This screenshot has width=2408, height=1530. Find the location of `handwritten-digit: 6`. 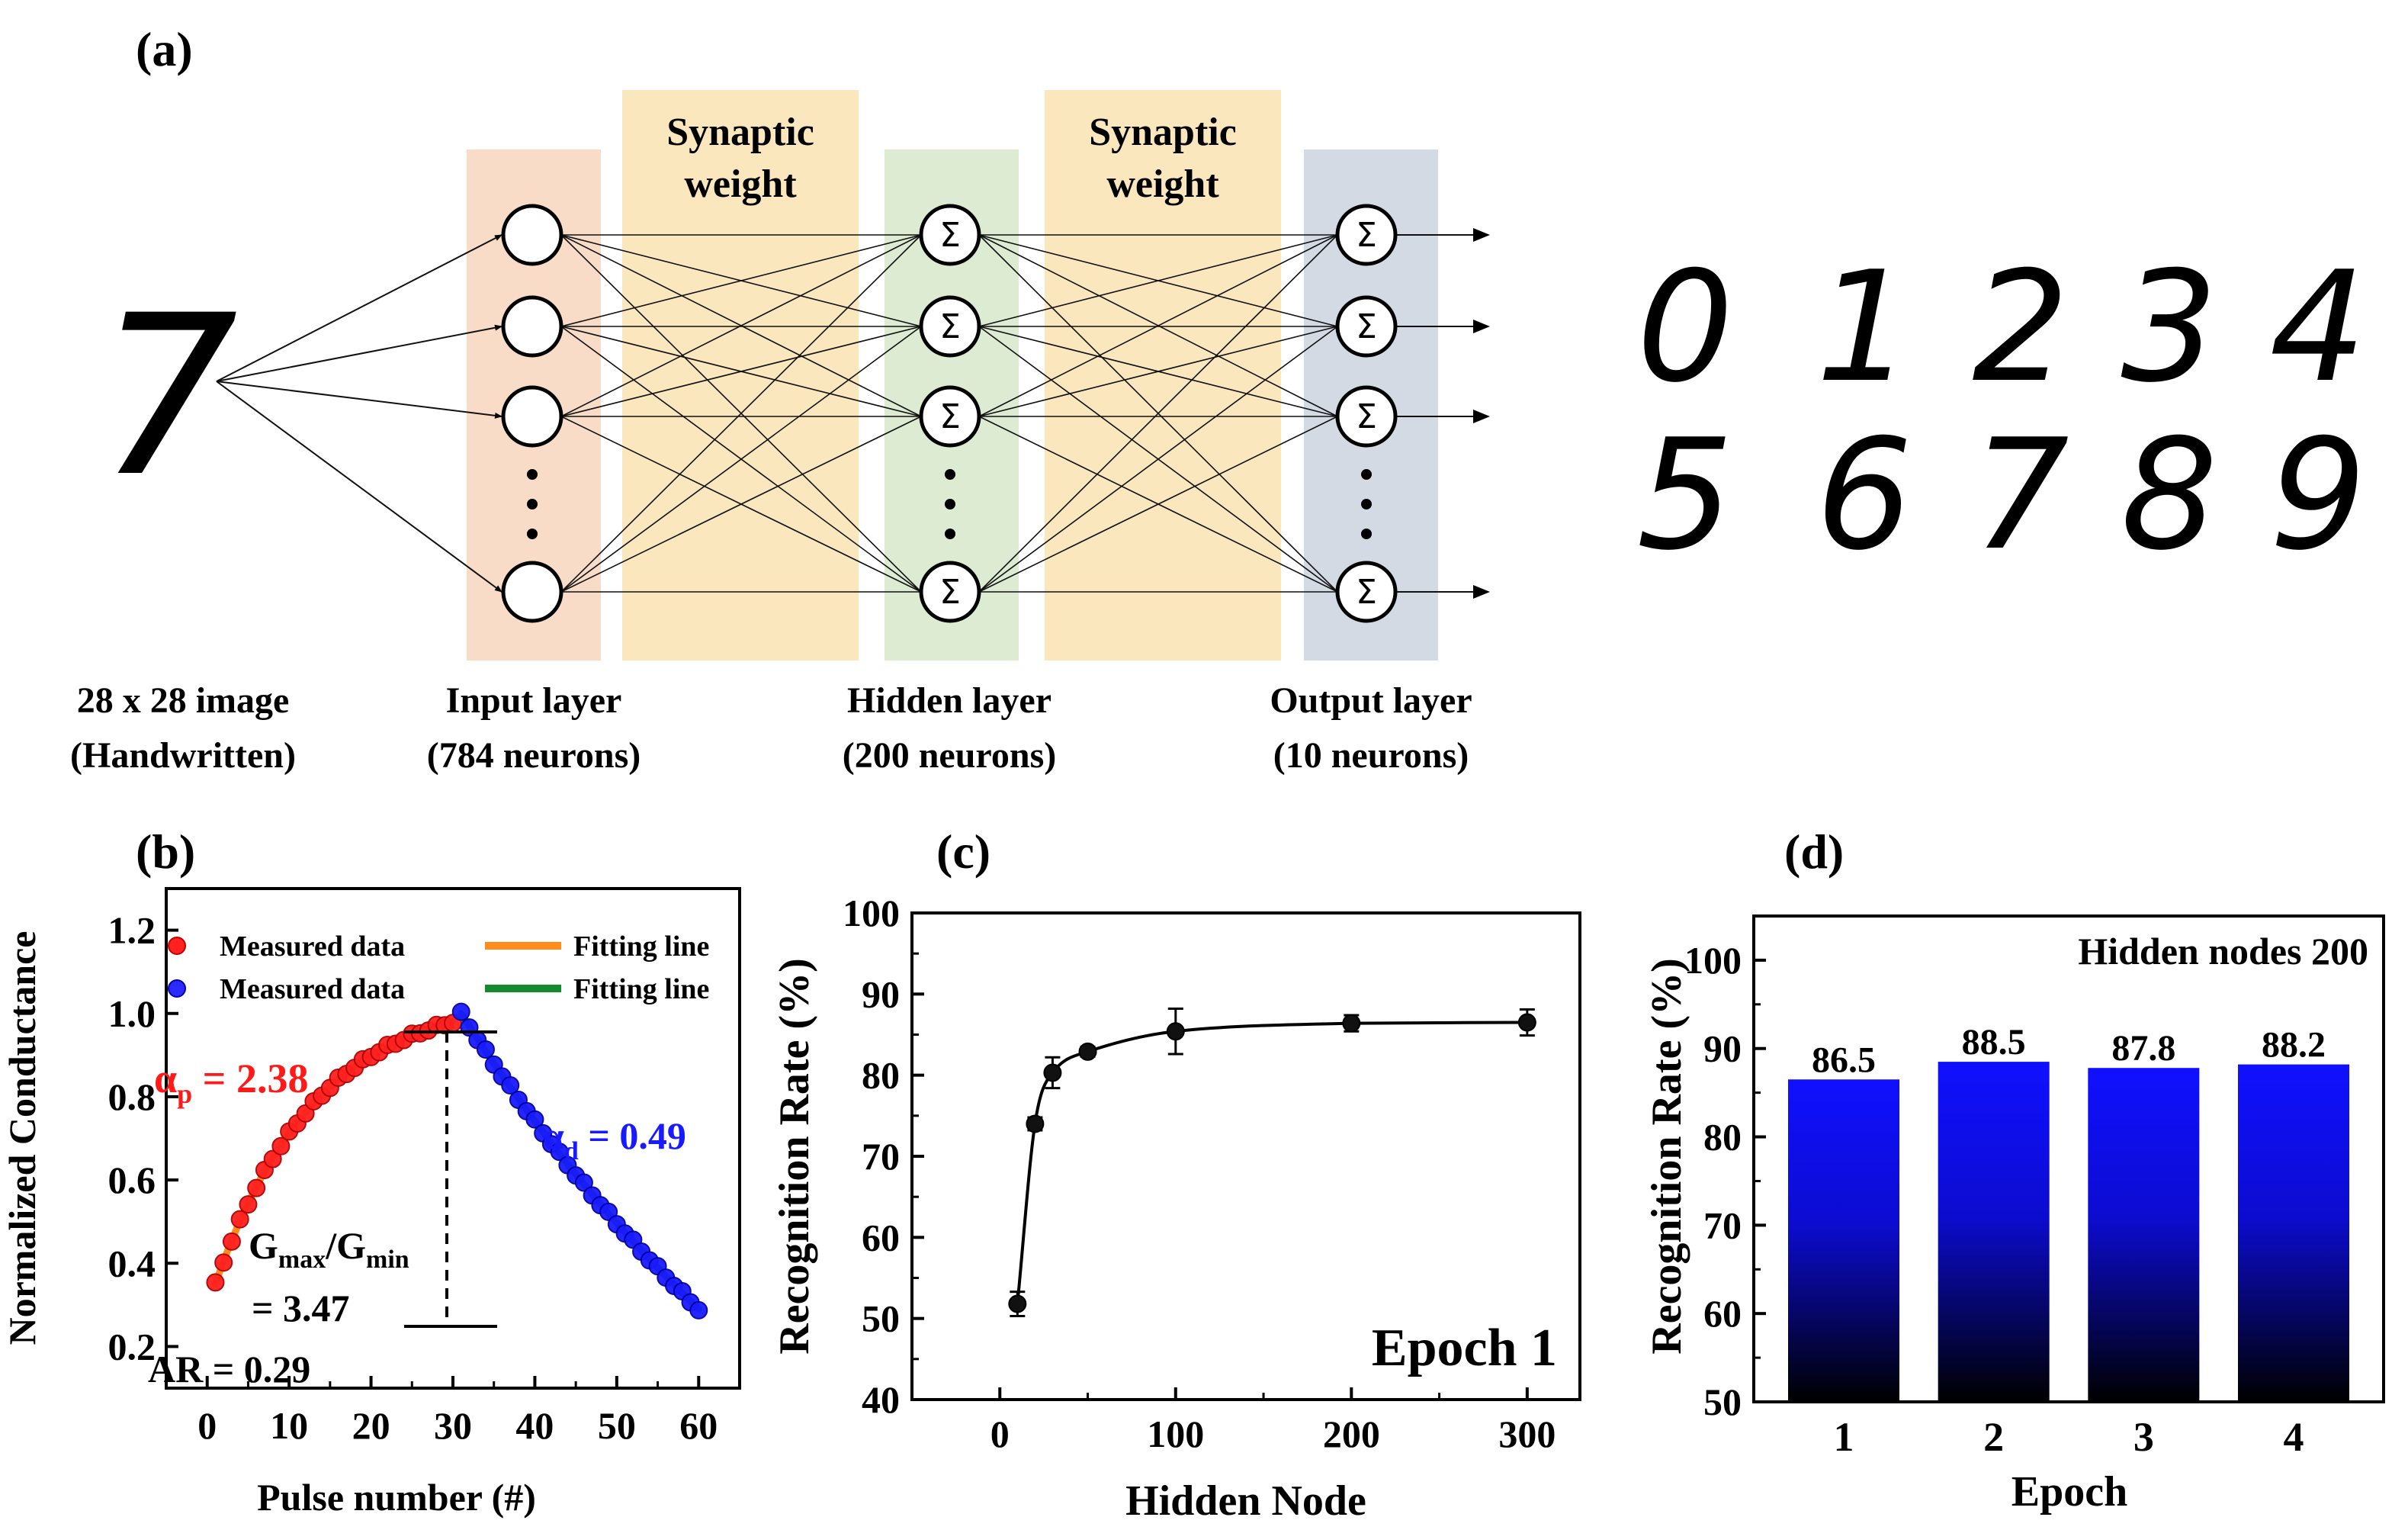

handwritten-digit: 6 is located at coordinates (1864, 495).